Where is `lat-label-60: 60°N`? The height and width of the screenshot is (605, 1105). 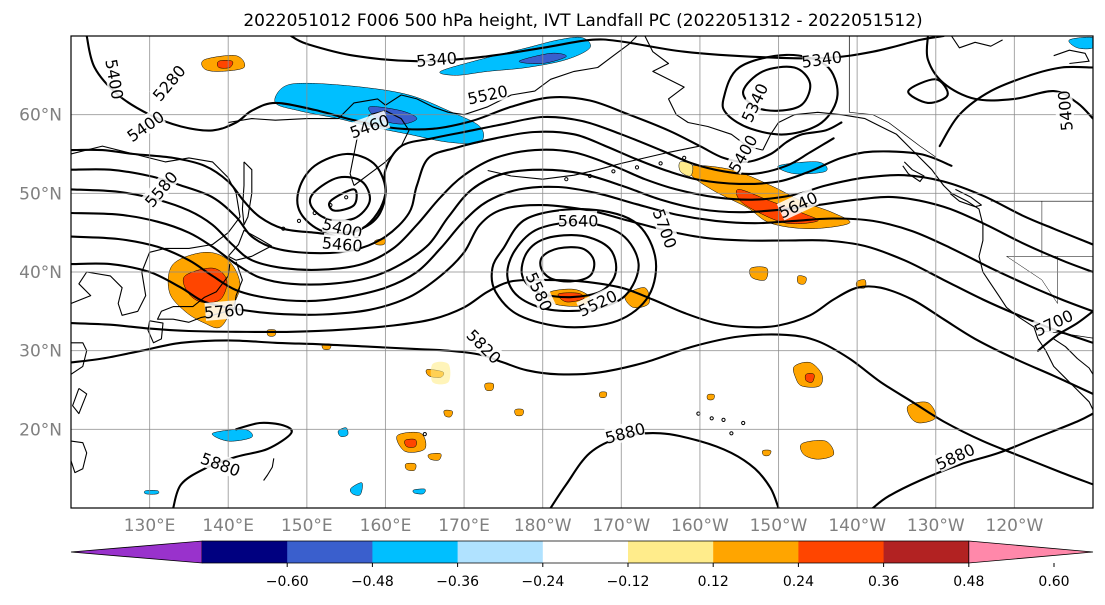 lat-label-60: 60°N is located at coordinates (40, 116).